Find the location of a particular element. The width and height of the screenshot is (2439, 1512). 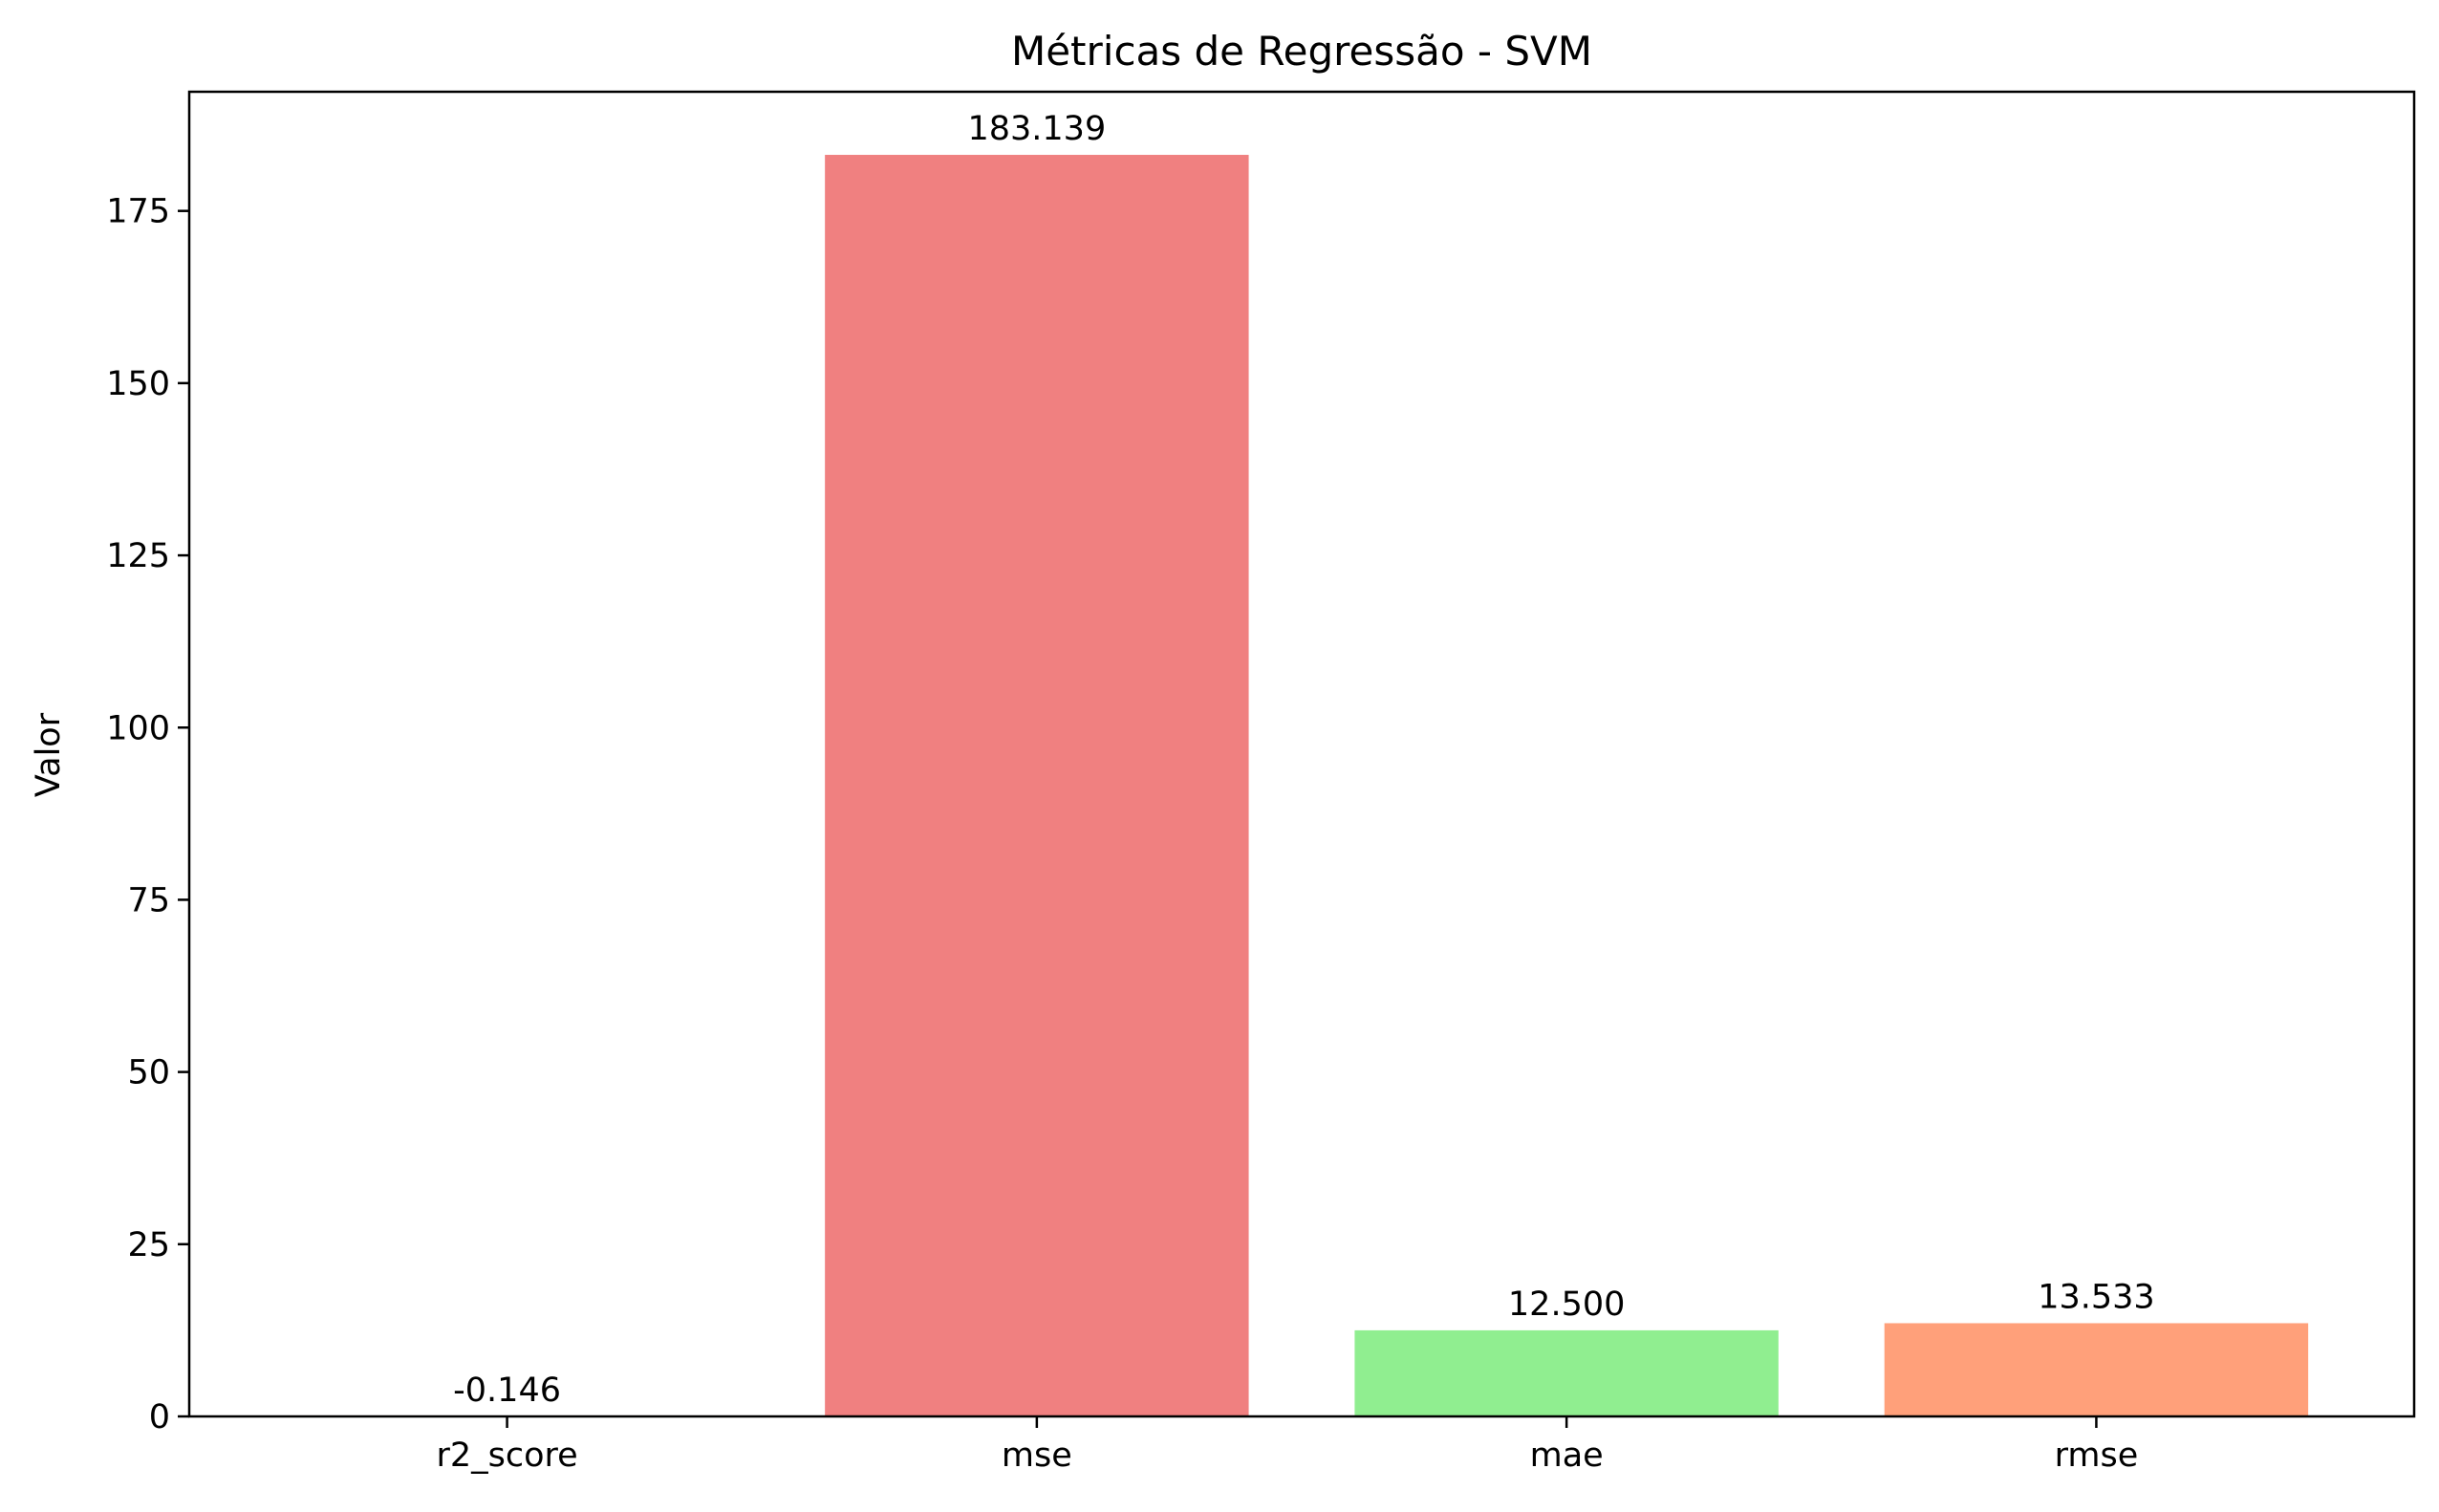

y-tick-label: 50 is located at coordinates (148, 1073).